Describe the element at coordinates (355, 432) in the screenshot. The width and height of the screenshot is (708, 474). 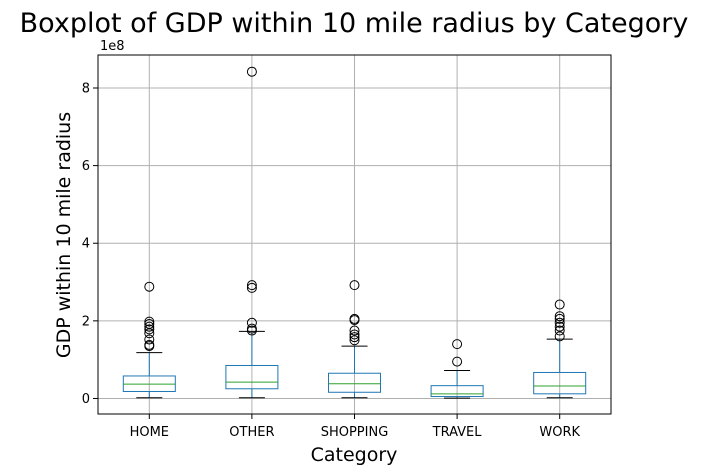
I see `x-tick-label: SHOPPING` at that location.